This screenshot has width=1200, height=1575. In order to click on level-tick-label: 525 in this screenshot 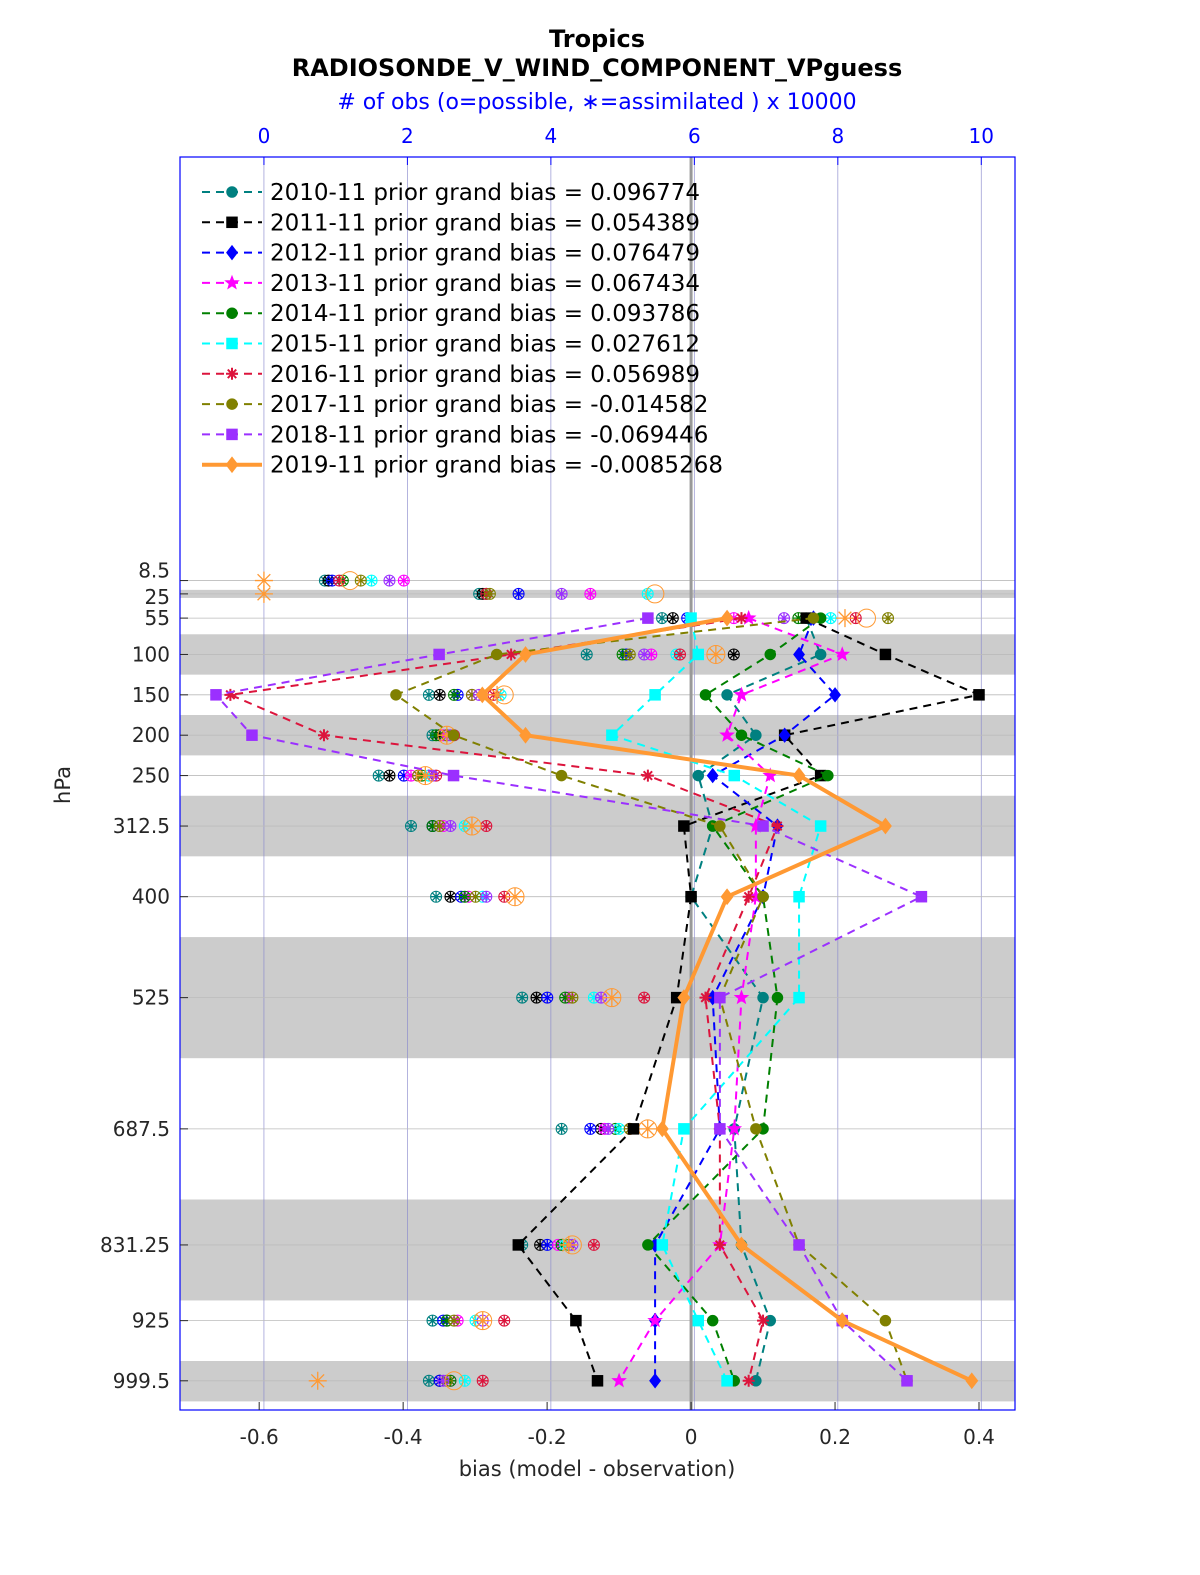, I will do `click(151, 998)`.